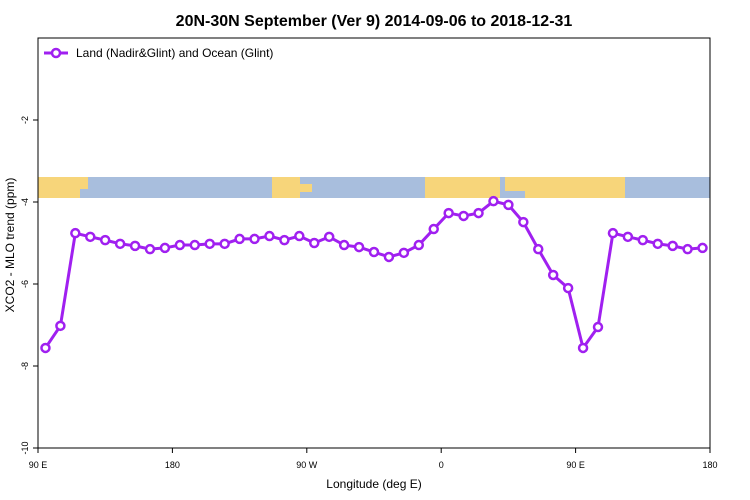 The image size is (750, 500). What do you see at coordinates (25, 366) in the screenshot?
I see `y-tick-label: -8` at bounding box center [25, 366].